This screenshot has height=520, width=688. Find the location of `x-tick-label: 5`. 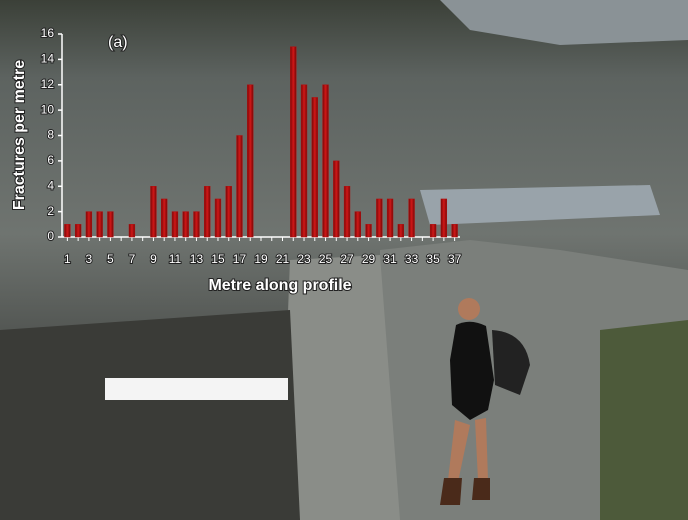

x-tick-label: 5 is located at coordinates (110, 259).